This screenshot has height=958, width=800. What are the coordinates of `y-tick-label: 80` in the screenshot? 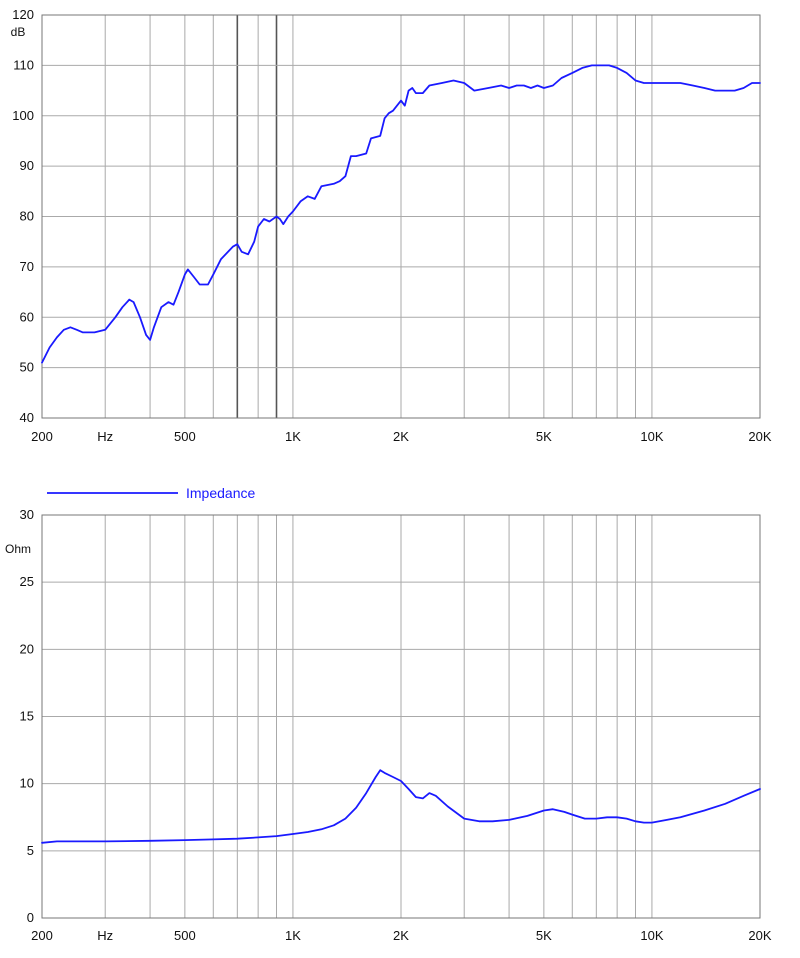 It's located at (27, 216).